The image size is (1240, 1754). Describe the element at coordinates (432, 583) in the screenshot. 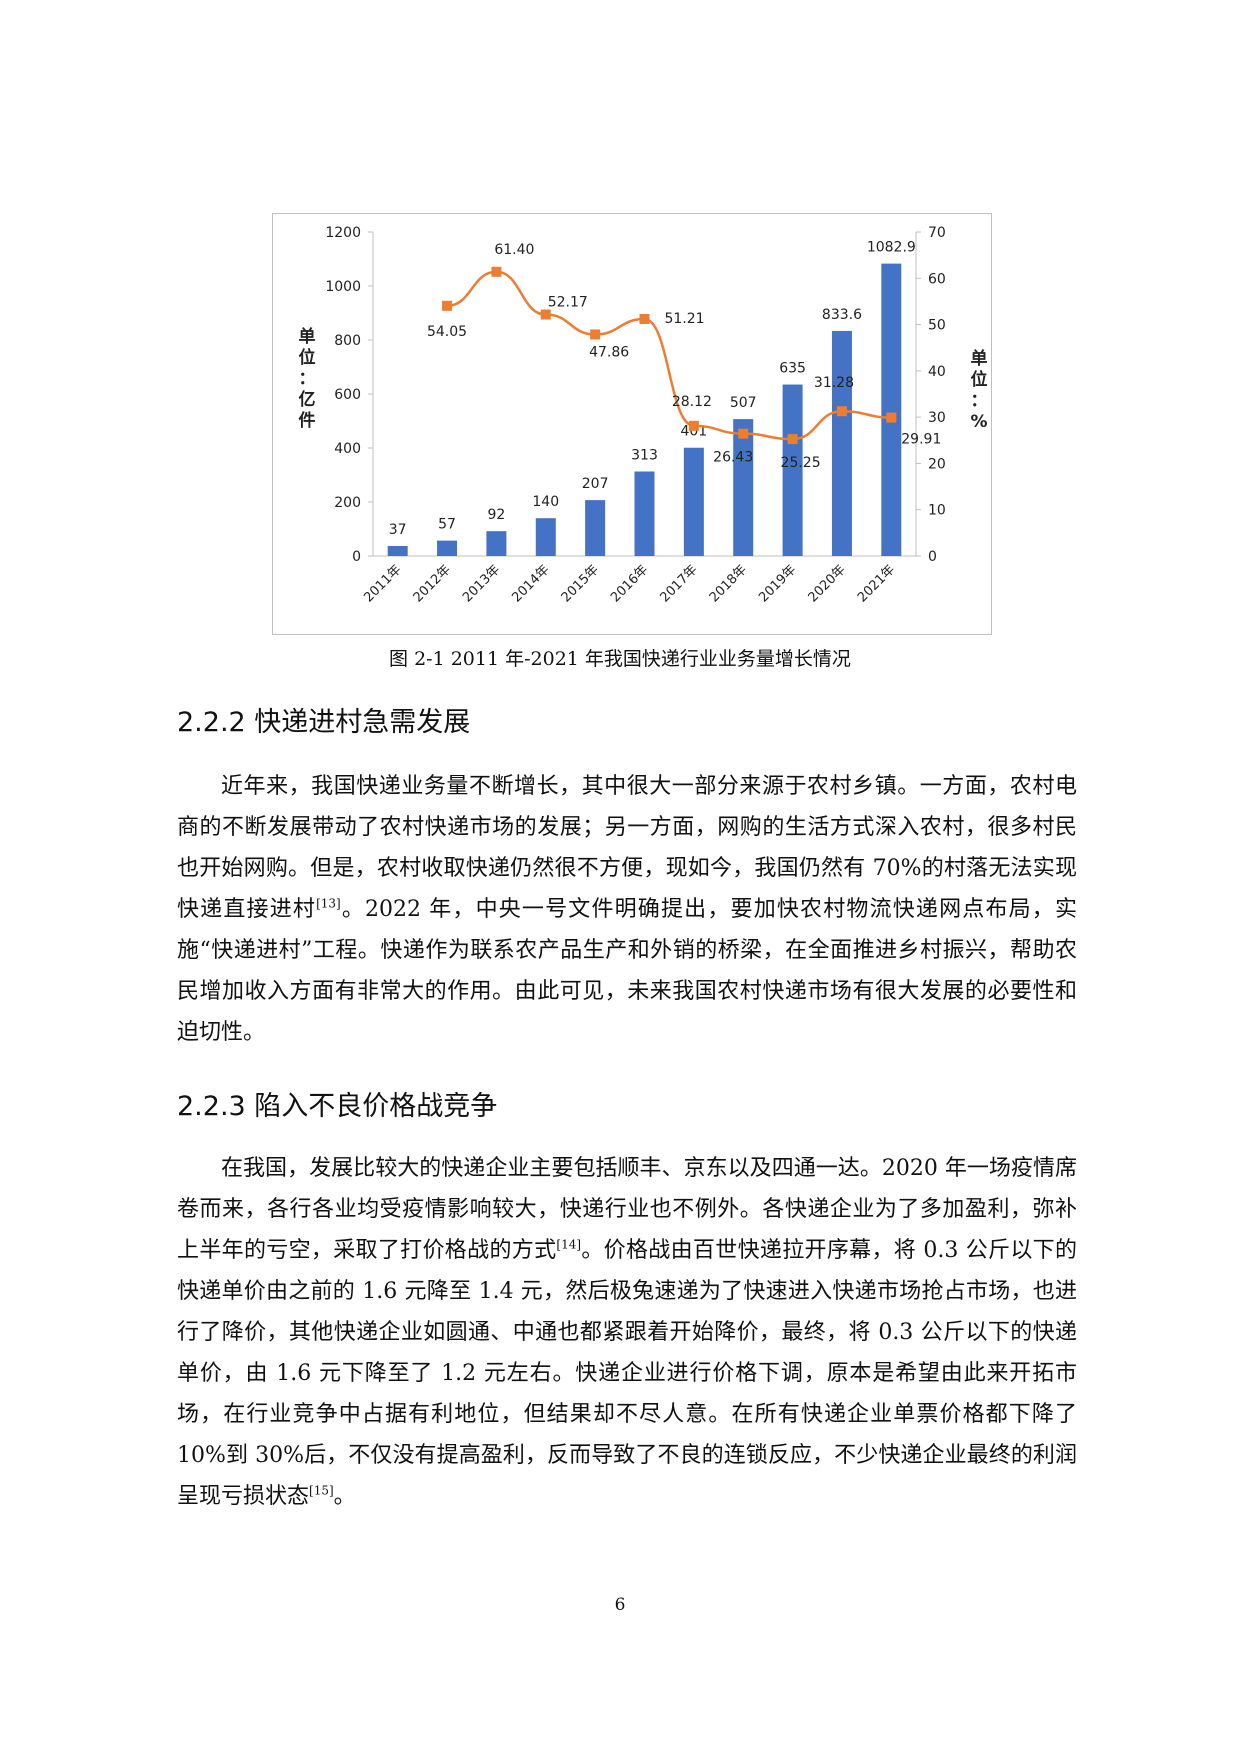

I see `x-tick-label: 2012年` at that location.